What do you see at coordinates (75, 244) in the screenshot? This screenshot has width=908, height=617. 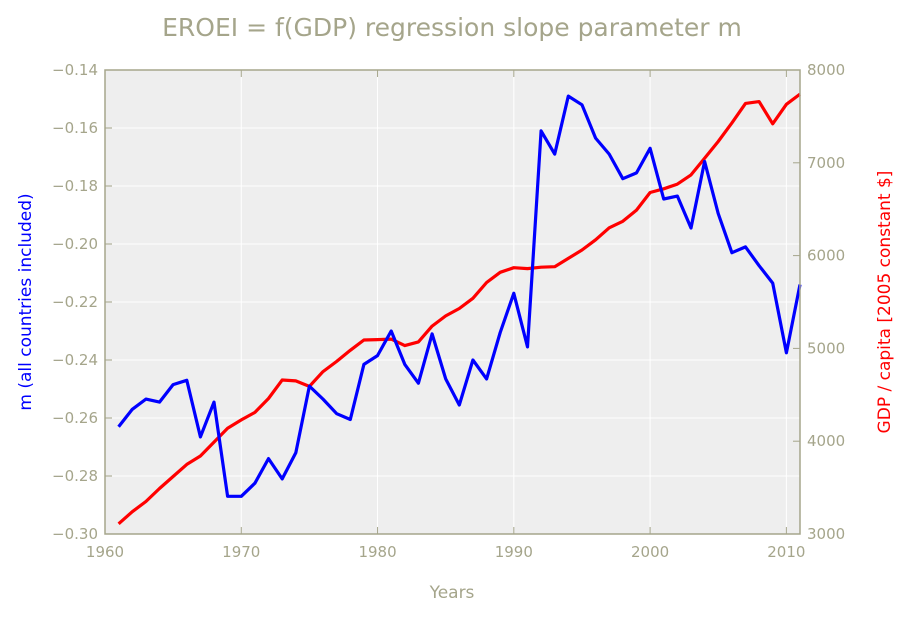 I see `y-left-tick-label: −0.20` at bounding box center [75, 244].